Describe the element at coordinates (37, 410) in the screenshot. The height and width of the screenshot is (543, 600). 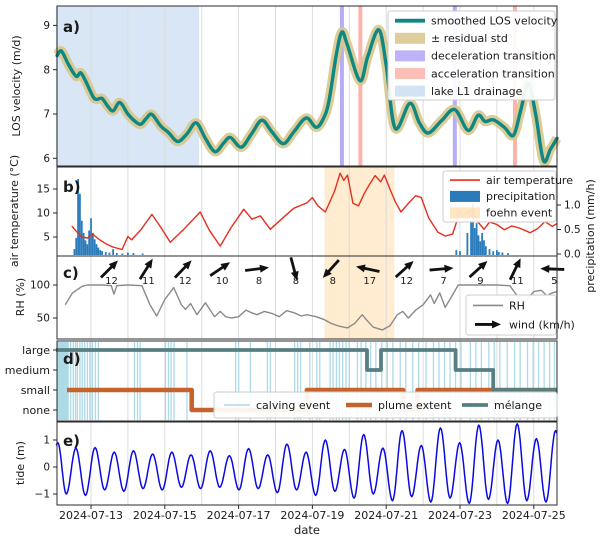
I see `category-label: none` at that location.